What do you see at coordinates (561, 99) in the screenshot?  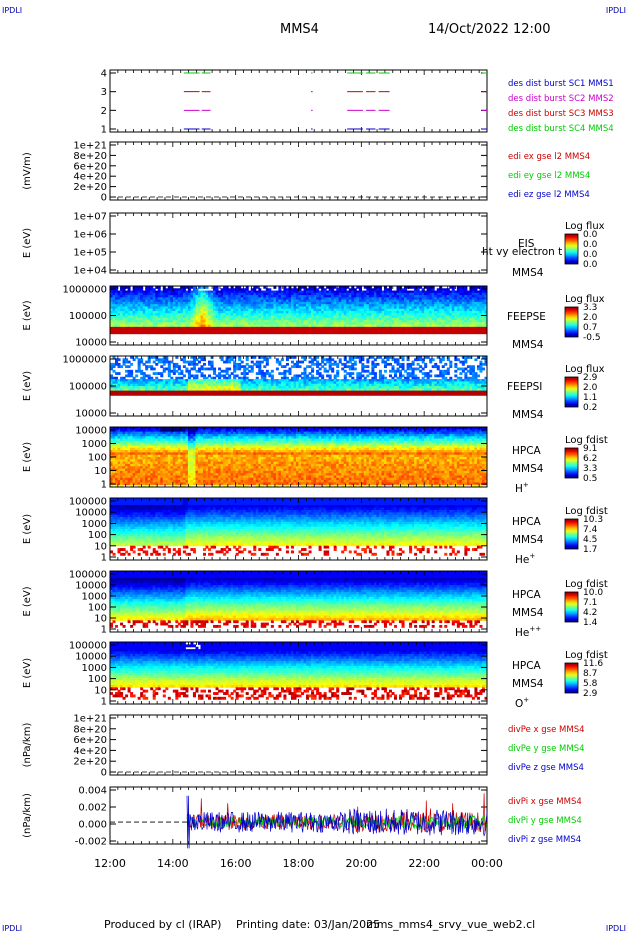 I see `burst-legend-entry: des dist burst SC2 MMS2` at bounding box center [561, 99].